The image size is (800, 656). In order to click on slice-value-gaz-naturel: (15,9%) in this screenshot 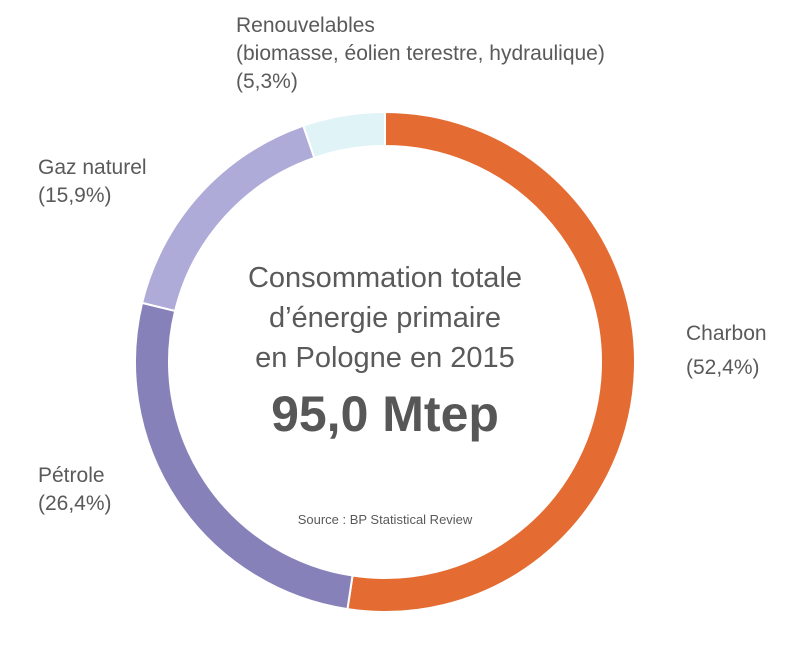, I will do `click(75, 195)`.